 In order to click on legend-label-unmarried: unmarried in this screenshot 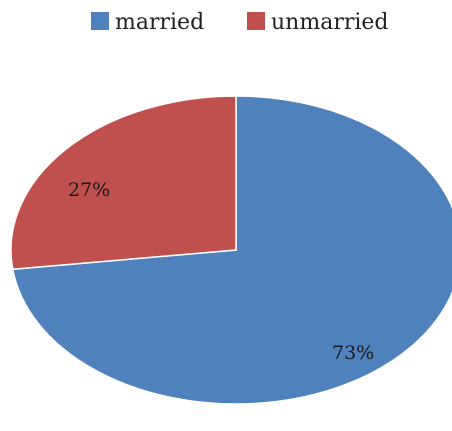, I will do `click(330, 22)`.